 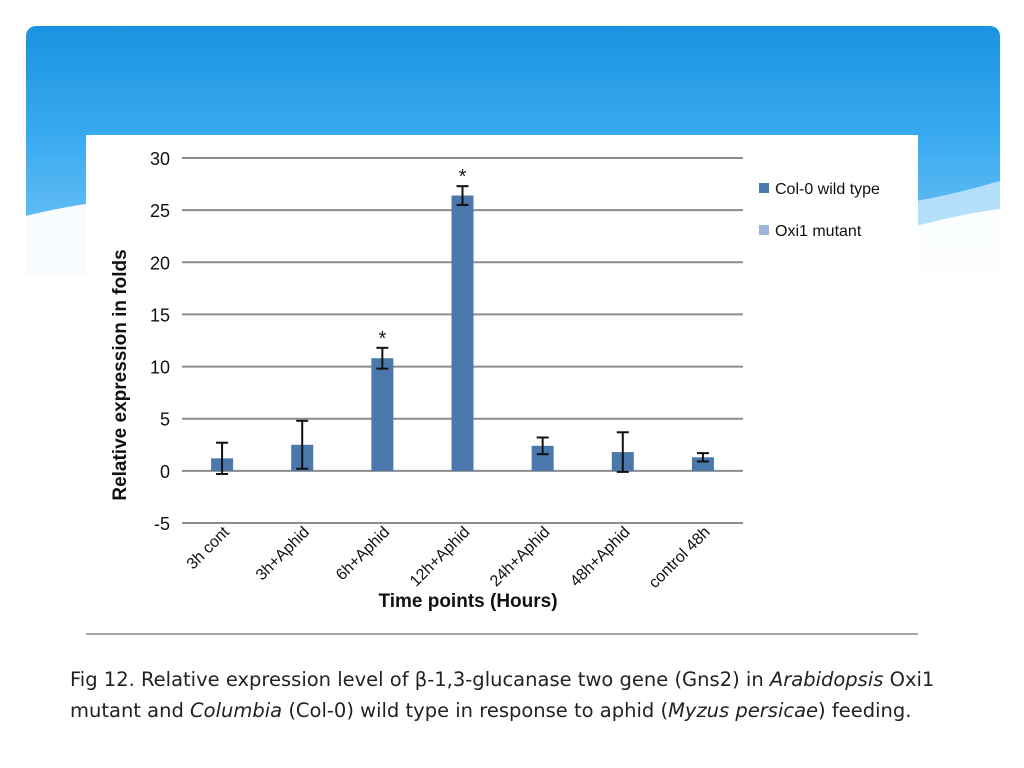 What do you see at coordinates (283, 554) in the screenshot?
I see `x-tick-label: 3h+Aphid` at bounding box center [283, 554].